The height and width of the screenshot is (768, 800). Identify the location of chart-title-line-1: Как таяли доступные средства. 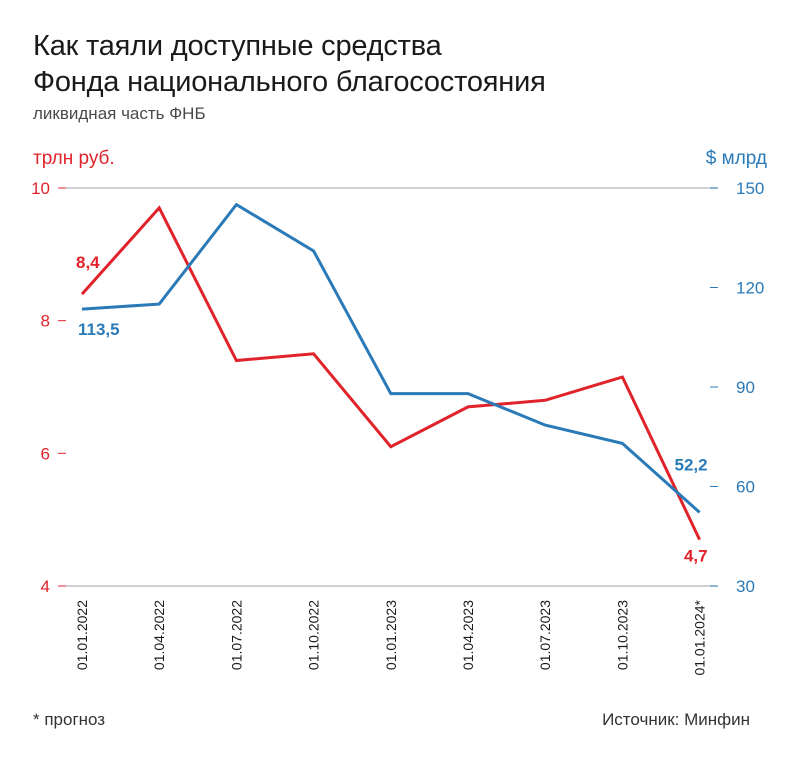
(237, 46).